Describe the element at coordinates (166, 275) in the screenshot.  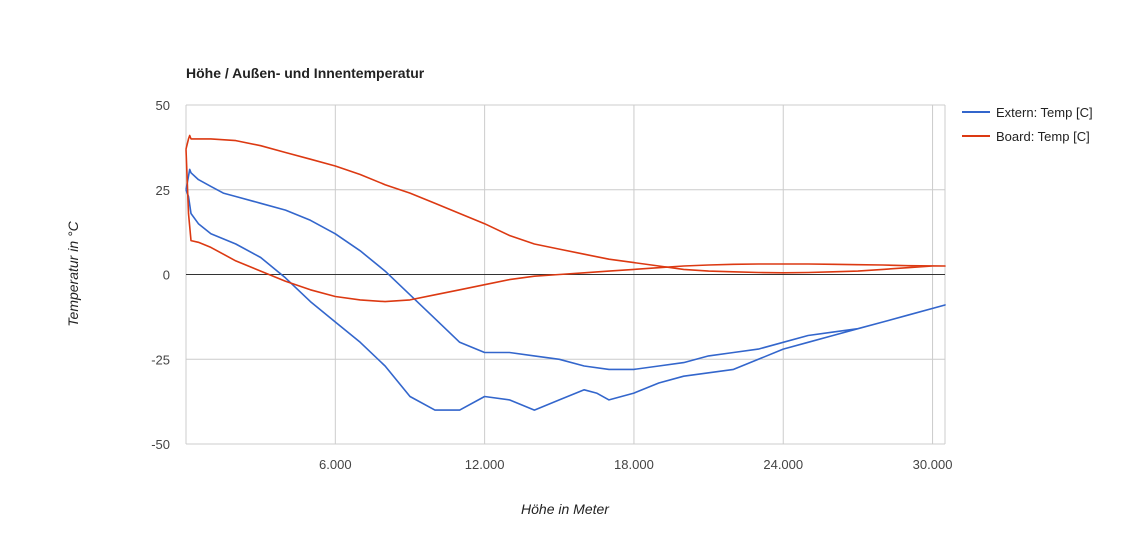
I see `y-tick-label: 0` at that location.